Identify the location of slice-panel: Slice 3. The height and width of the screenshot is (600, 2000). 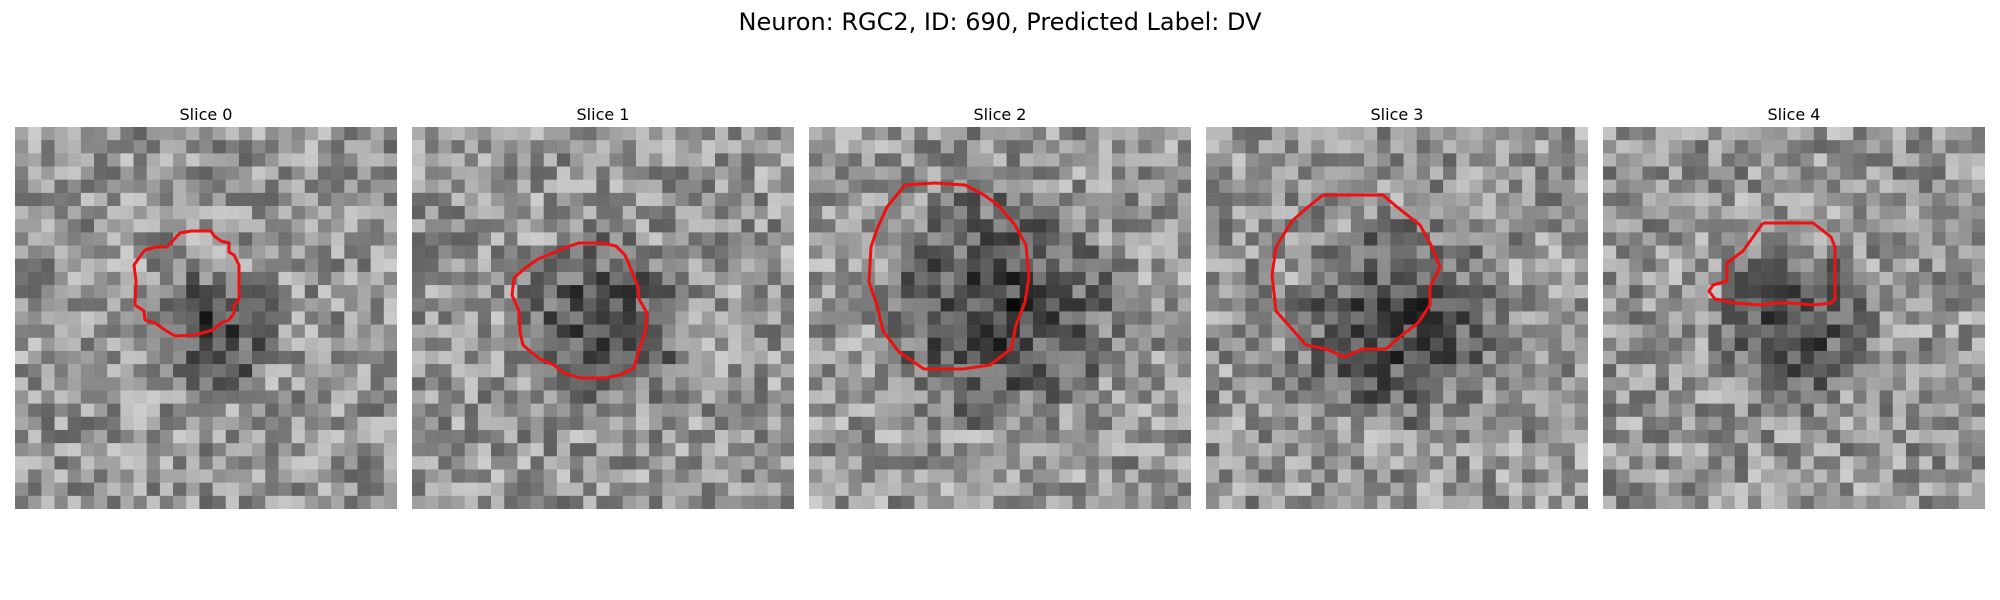
(1397, 307).